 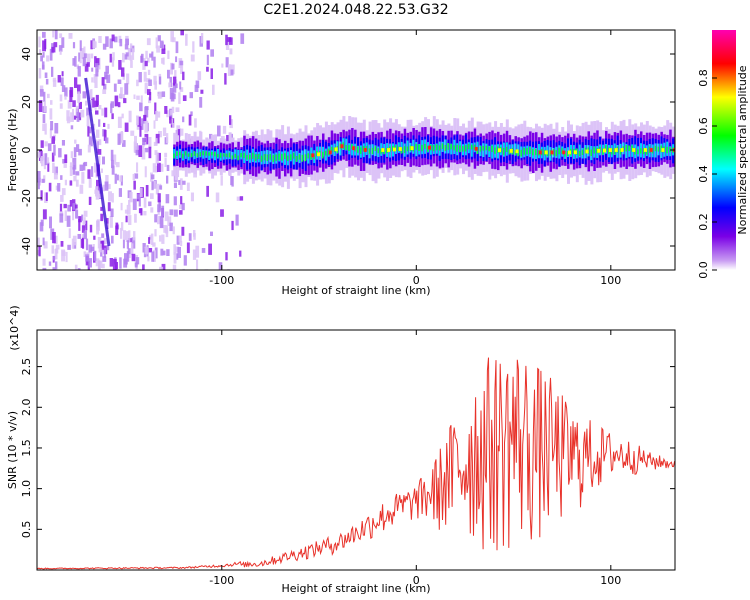 I want to click on colorbar-tick-label: 0.6, so click(x=703, y=126).